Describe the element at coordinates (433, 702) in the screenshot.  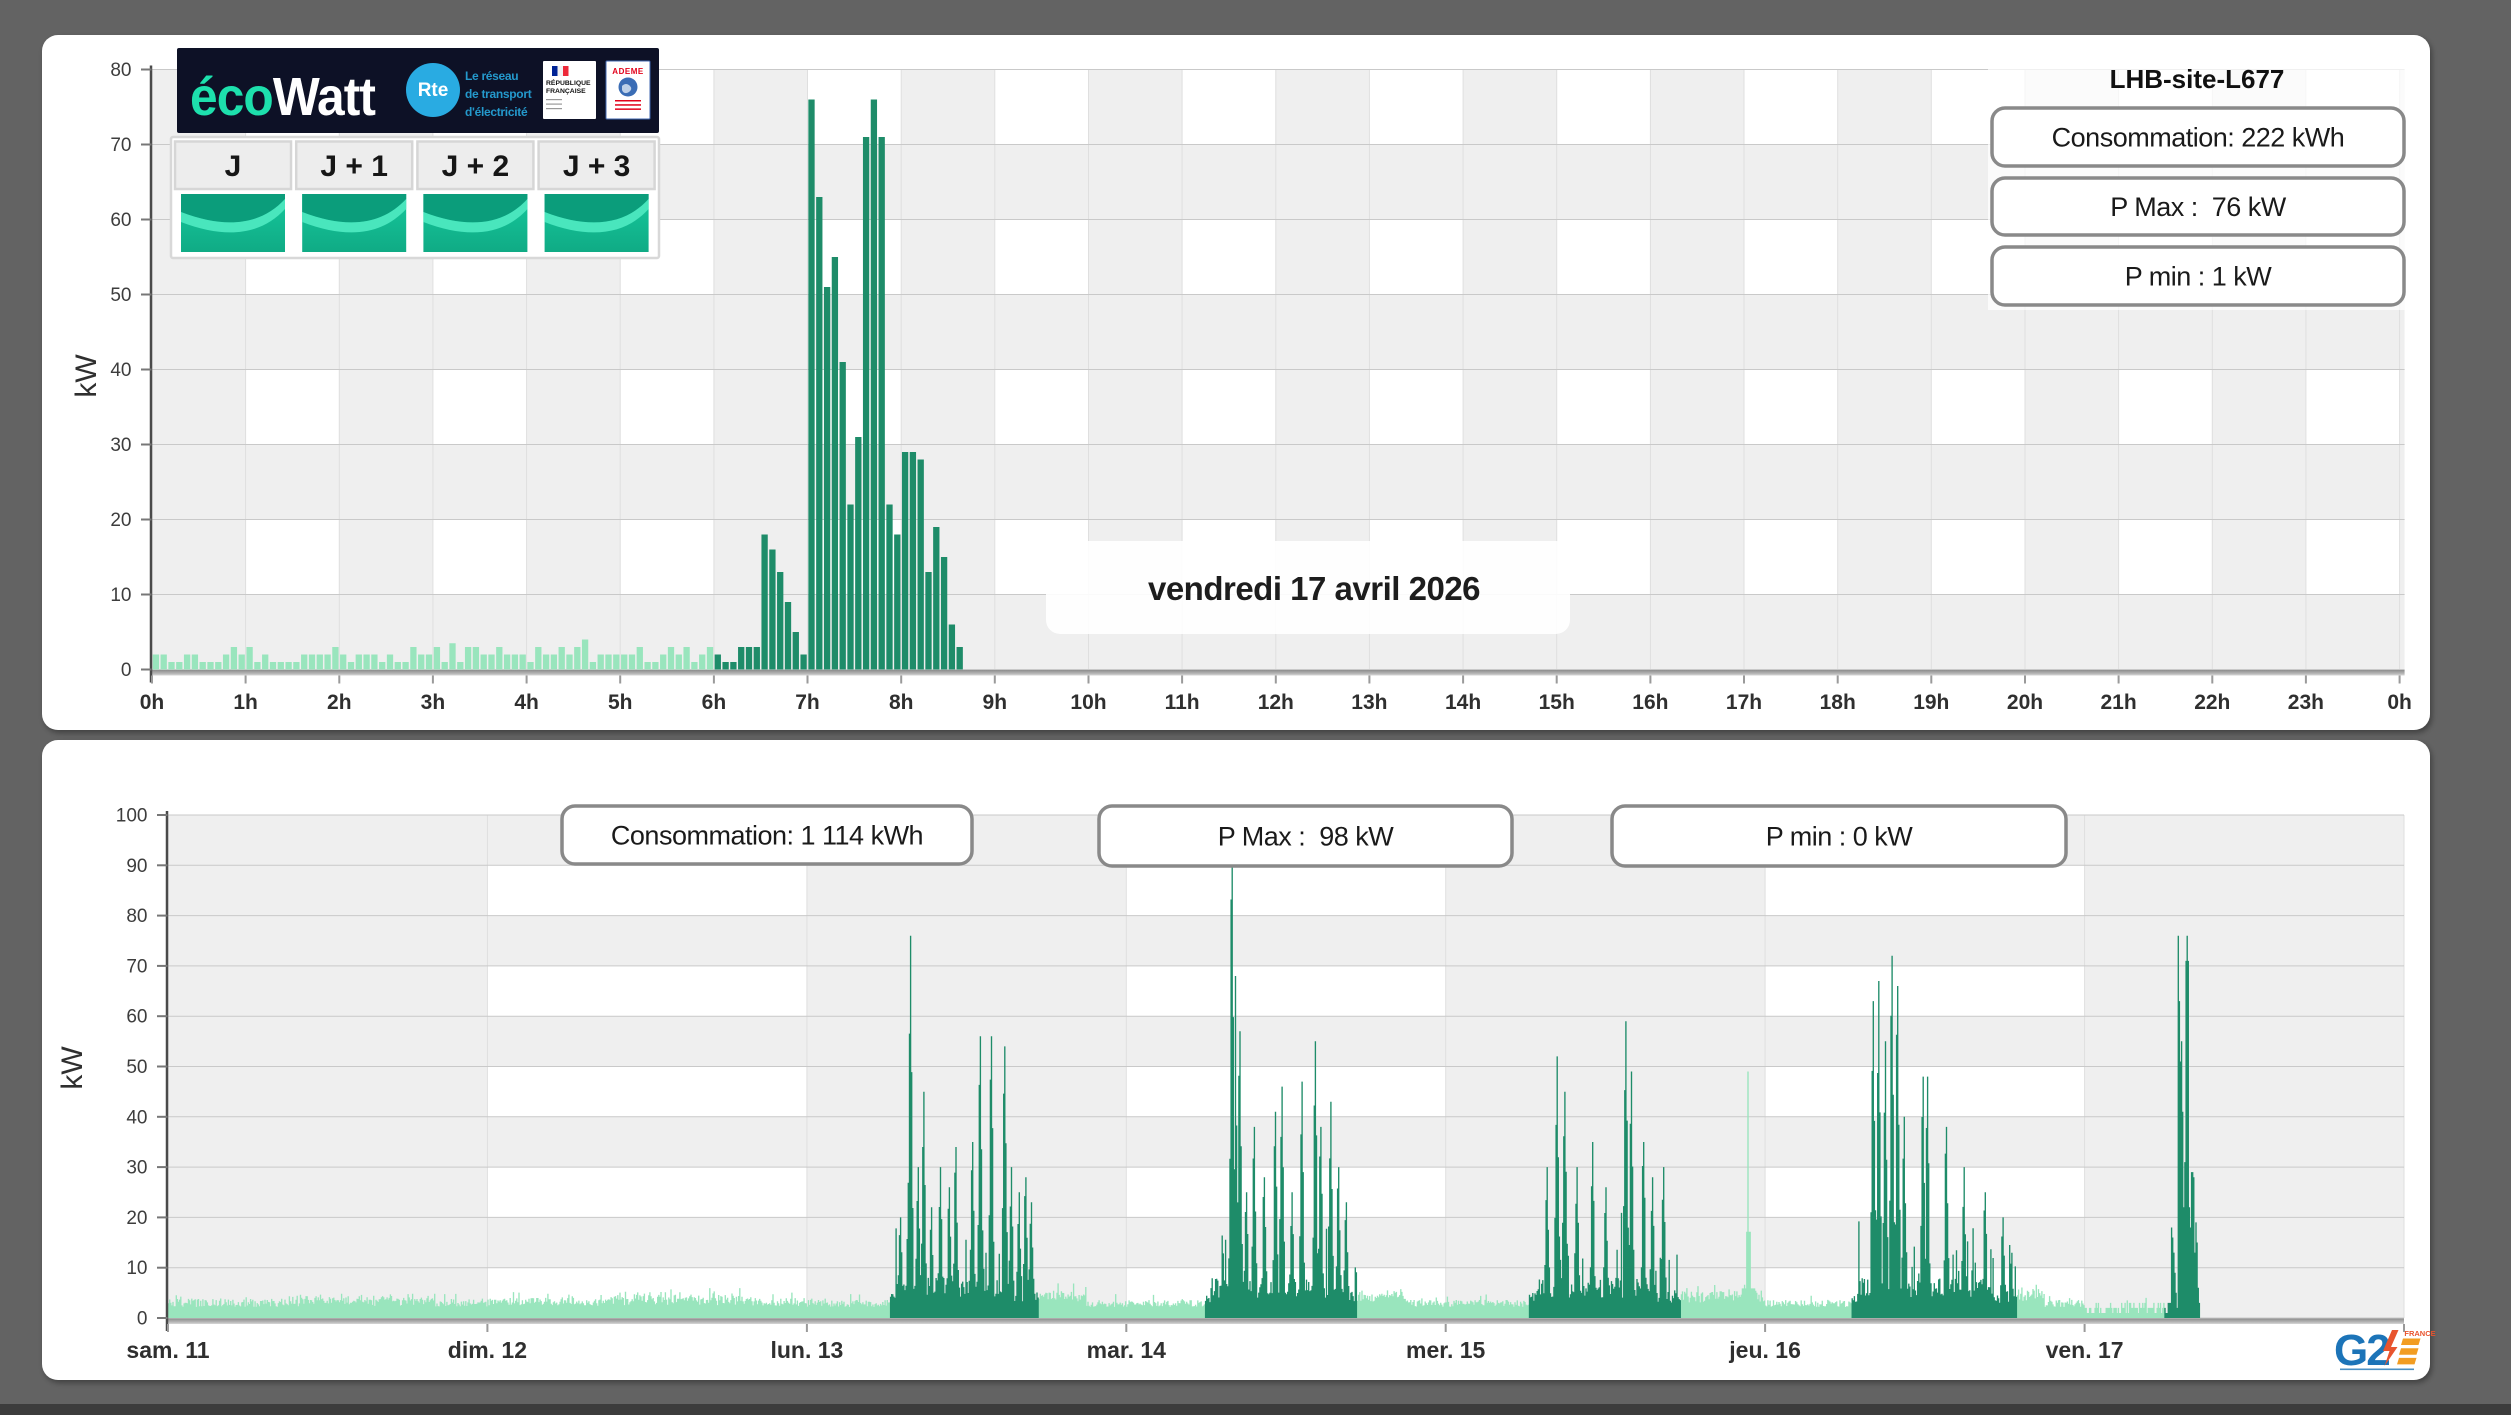
I see `svg-text: 3h` at that location.